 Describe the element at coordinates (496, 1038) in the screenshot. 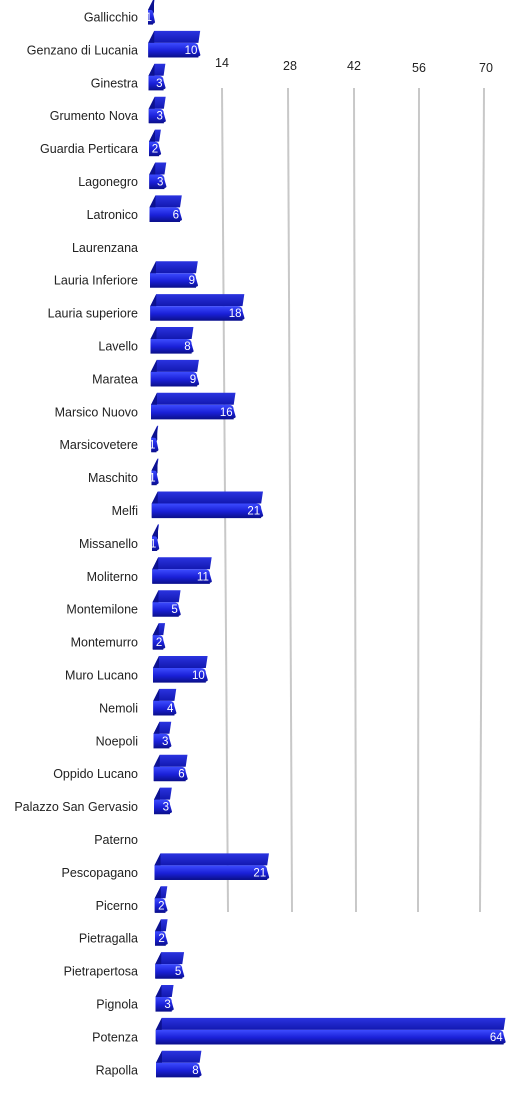

I see `value-label: 64` at that location.